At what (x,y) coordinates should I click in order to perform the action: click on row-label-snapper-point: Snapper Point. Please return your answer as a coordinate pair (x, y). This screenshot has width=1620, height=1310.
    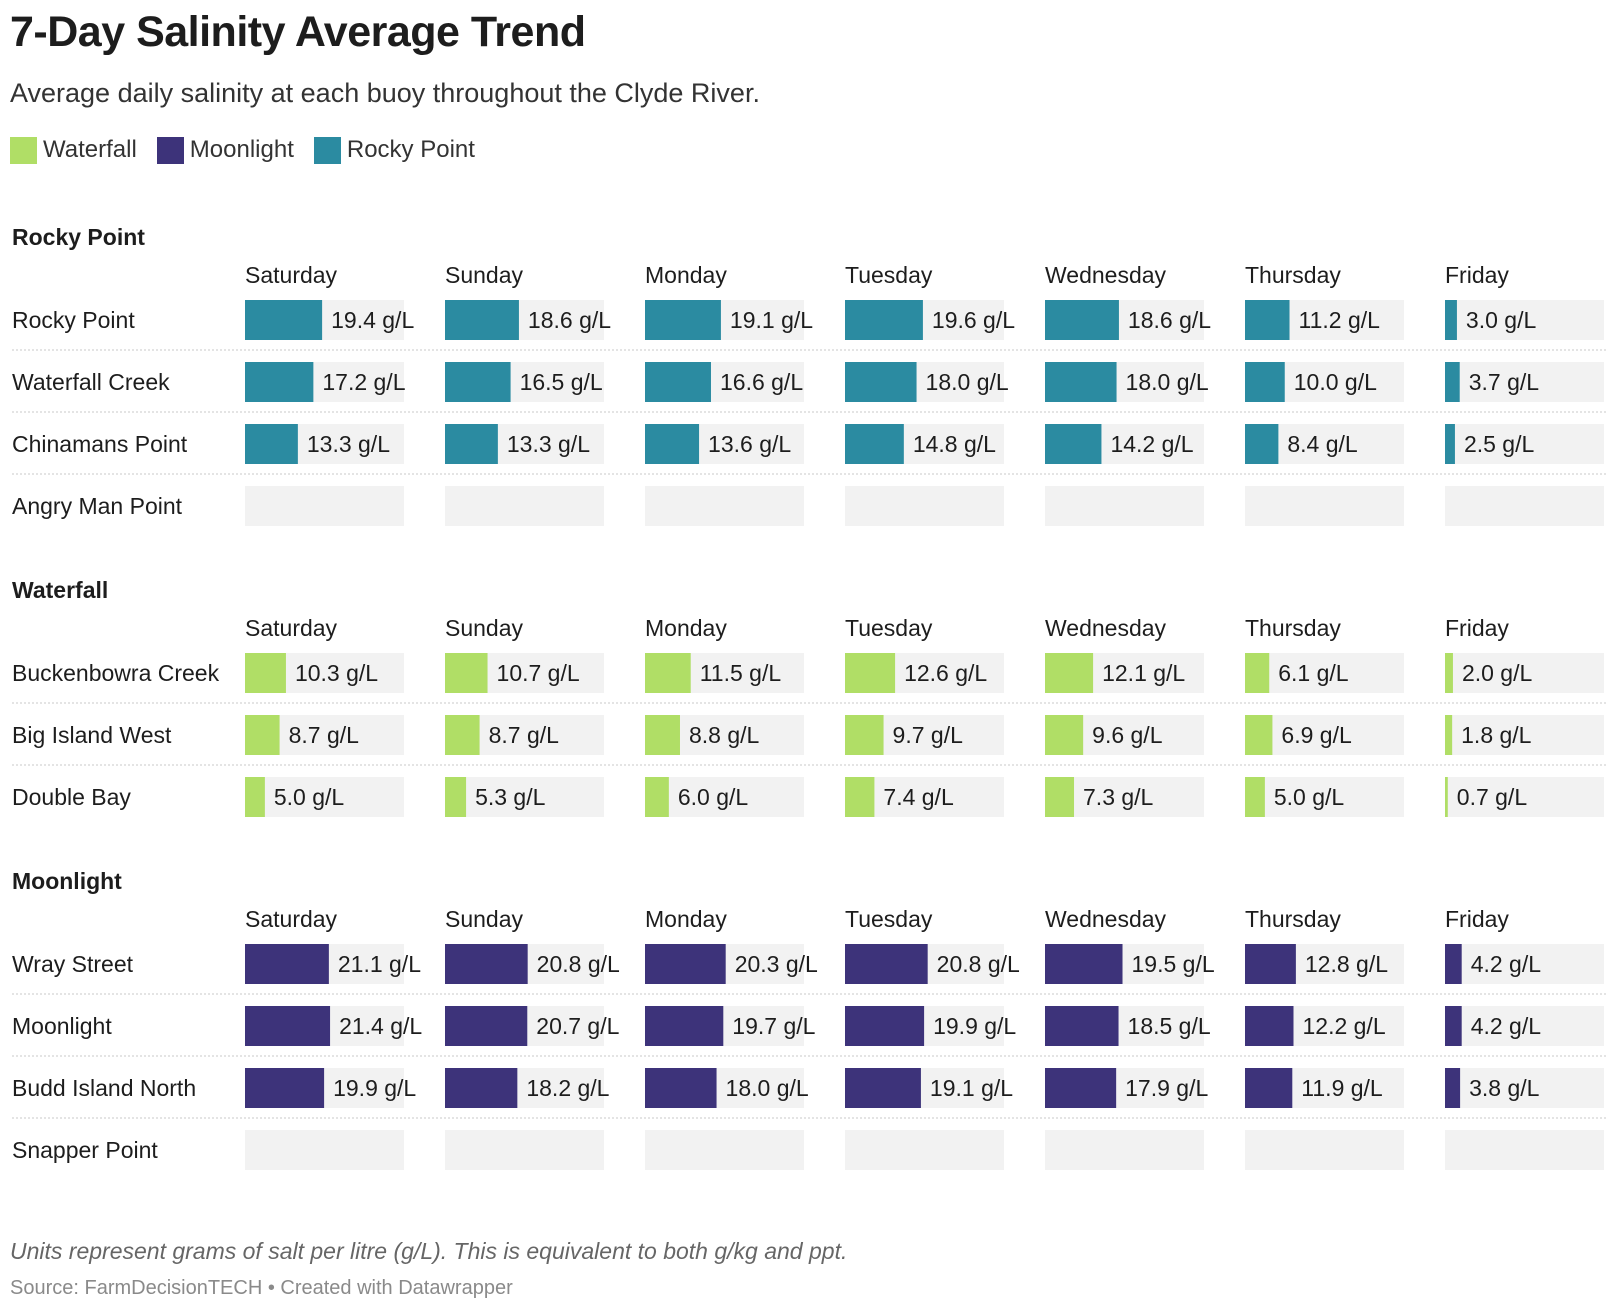
    Looking at the image, I should click on (85, 1150).